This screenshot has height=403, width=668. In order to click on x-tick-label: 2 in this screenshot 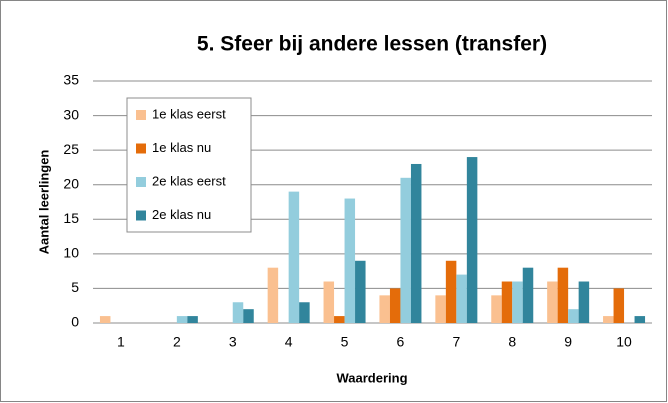, I will do `click(177, 342)`.